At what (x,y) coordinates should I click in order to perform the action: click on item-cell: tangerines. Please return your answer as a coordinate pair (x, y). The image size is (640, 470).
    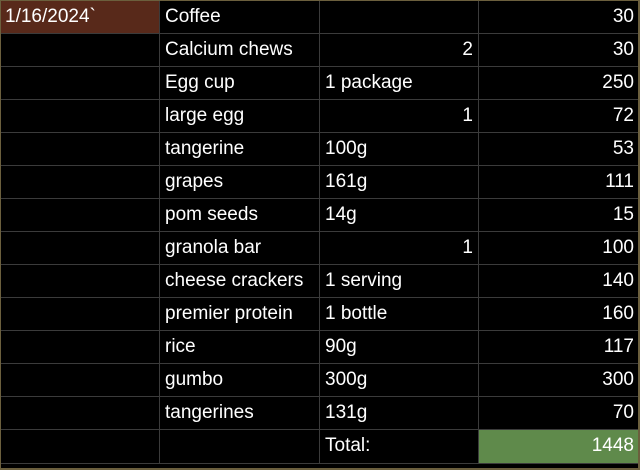
    Looking at the image, I should click on (240, 413).